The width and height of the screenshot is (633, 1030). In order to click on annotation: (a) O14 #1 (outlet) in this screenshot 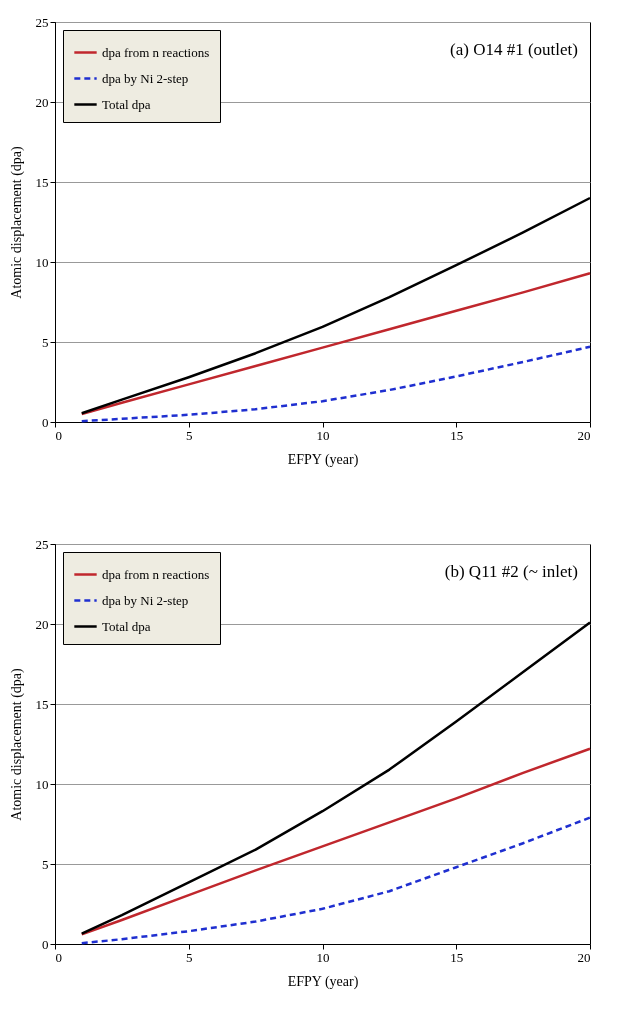, I will do `click(514, 49)`.